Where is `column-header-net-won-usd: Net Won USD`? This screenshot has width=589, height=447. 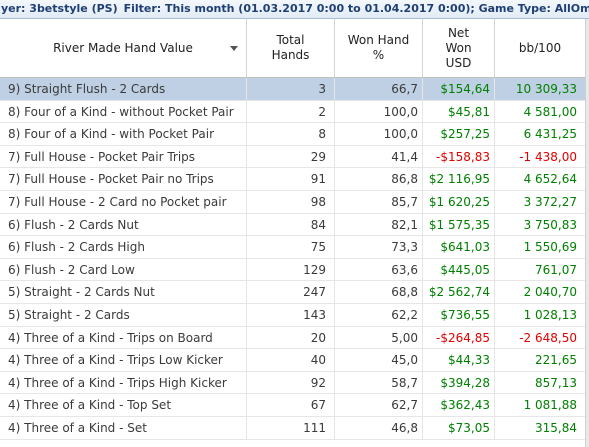 column-header-net-won-usd: Net Won USD is located at coordinates (459, 48).